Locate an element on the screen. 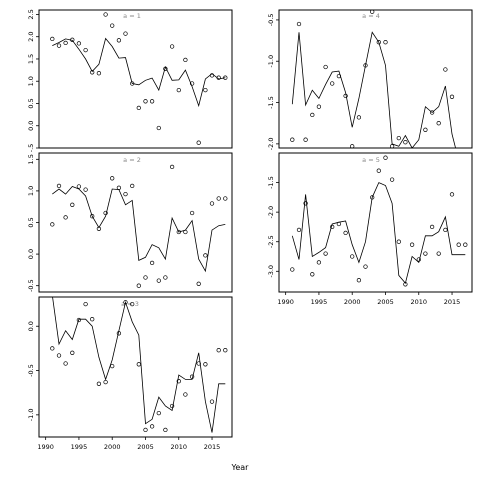 The width and height of the screenshot is (480, 480). x-tick-label: 2005 is located at coordinates (385, 302).